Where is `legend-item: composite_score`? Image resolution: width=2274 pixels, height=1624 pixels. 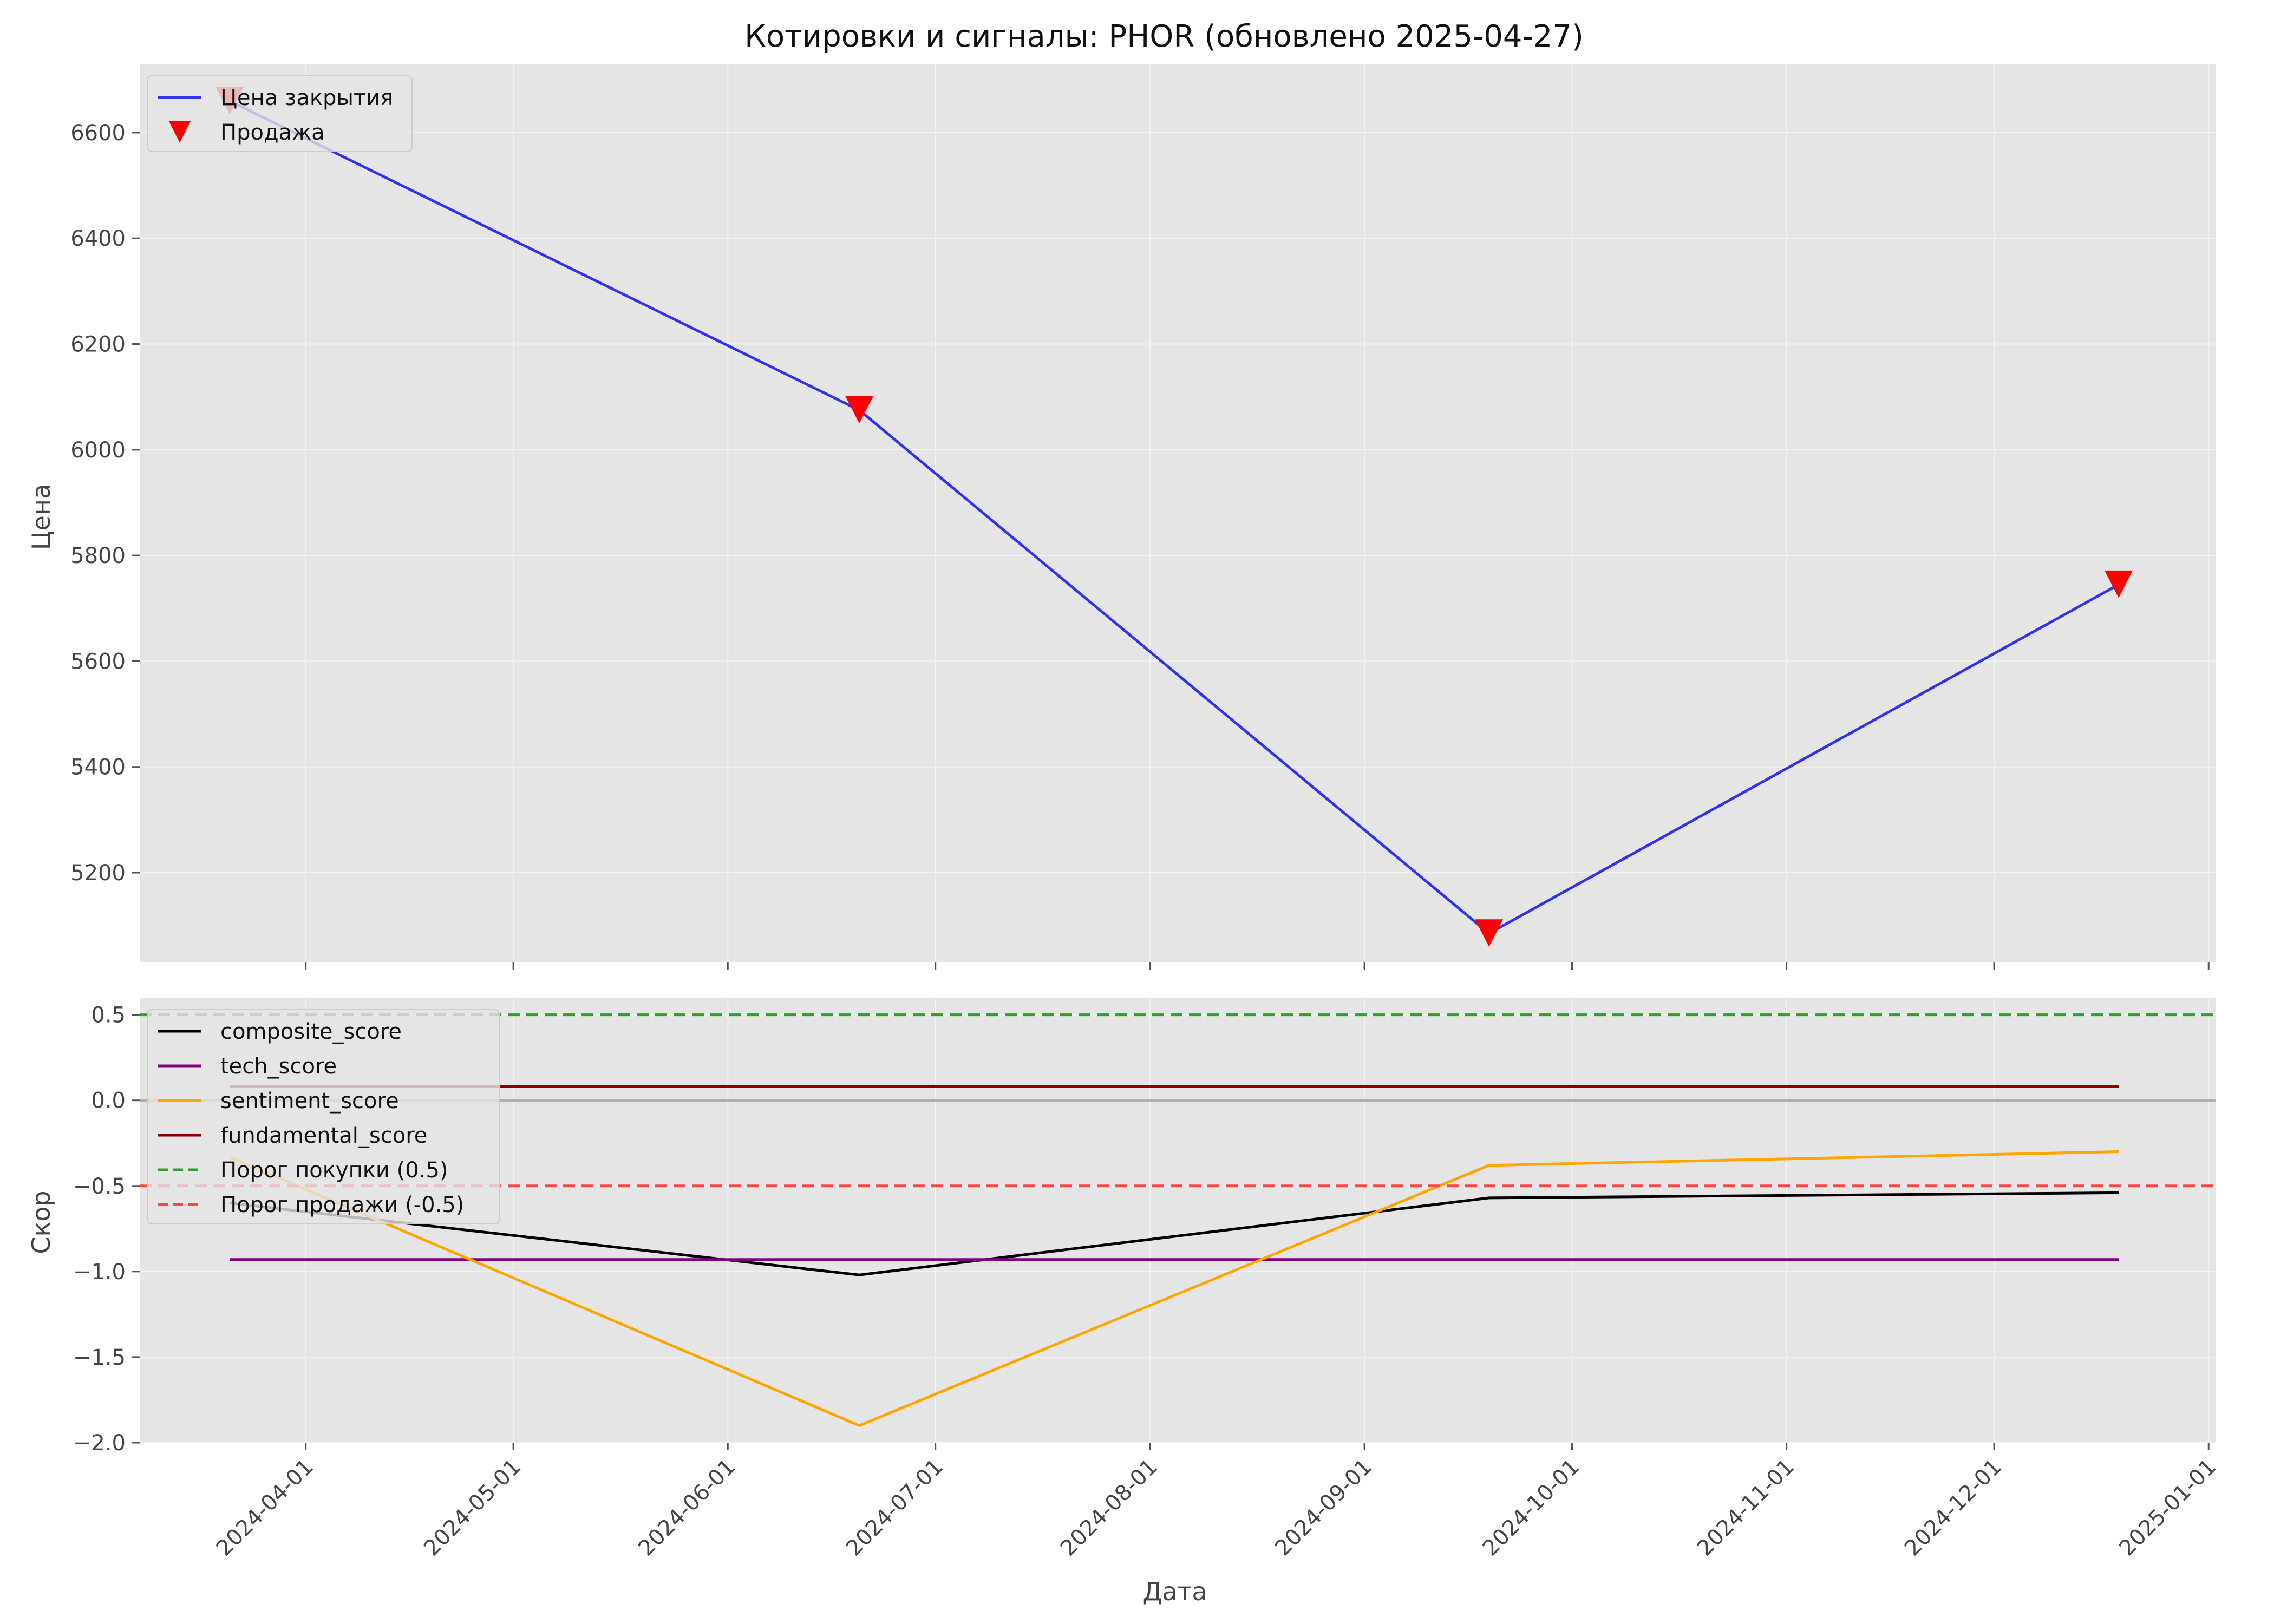
legend-item: composite_score is located at coordinates (280, 1031).